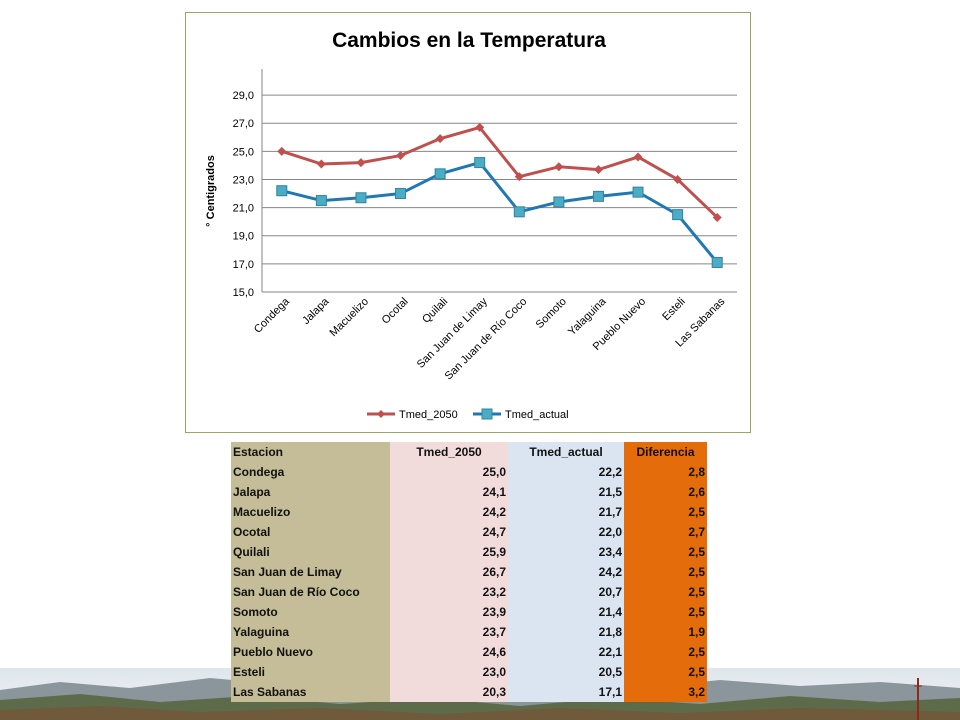 This screenshot has width=960, height=720. What do you see at coordinates (500, 172) in the screenshot?
I see `series-line-tmed-2050` at bounding box center [500, 172].